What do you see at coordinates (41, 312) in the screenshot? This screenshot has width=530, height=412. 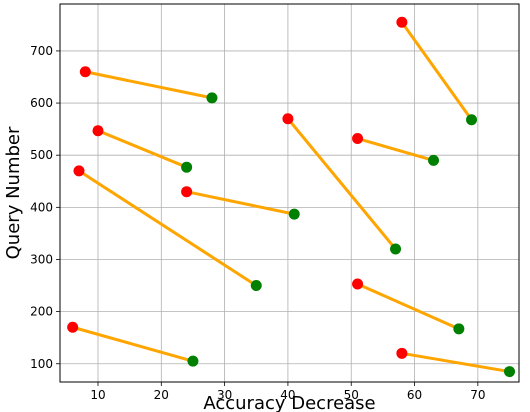 I see `y-tick-label: 200` at bounding box center [41, 312].